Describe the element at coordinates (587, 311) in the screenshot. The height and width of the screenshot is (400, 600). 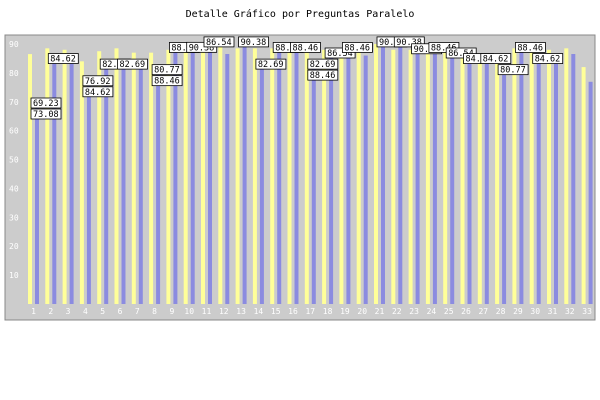
I see `x-tick-label: 33` at that location.